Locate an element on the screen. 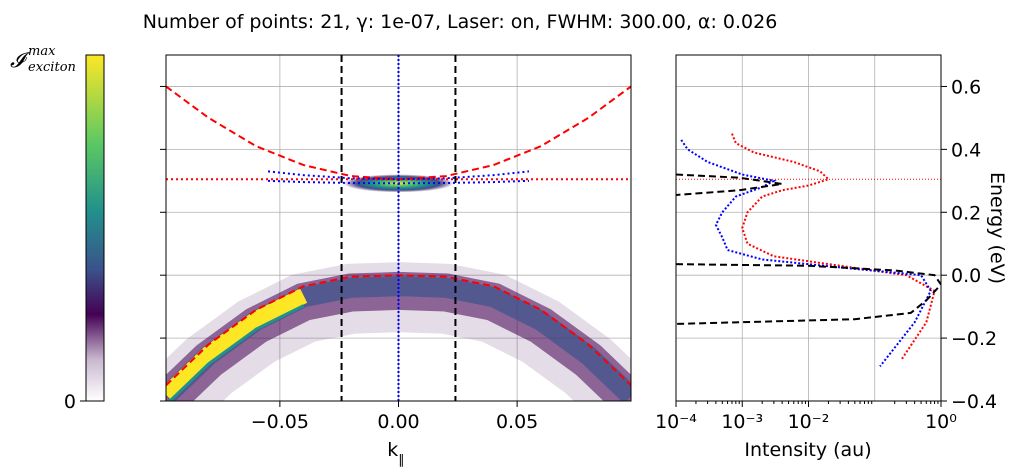  dispersion-xlabel-subscript: ∥ is located at coordinates (401, 460).